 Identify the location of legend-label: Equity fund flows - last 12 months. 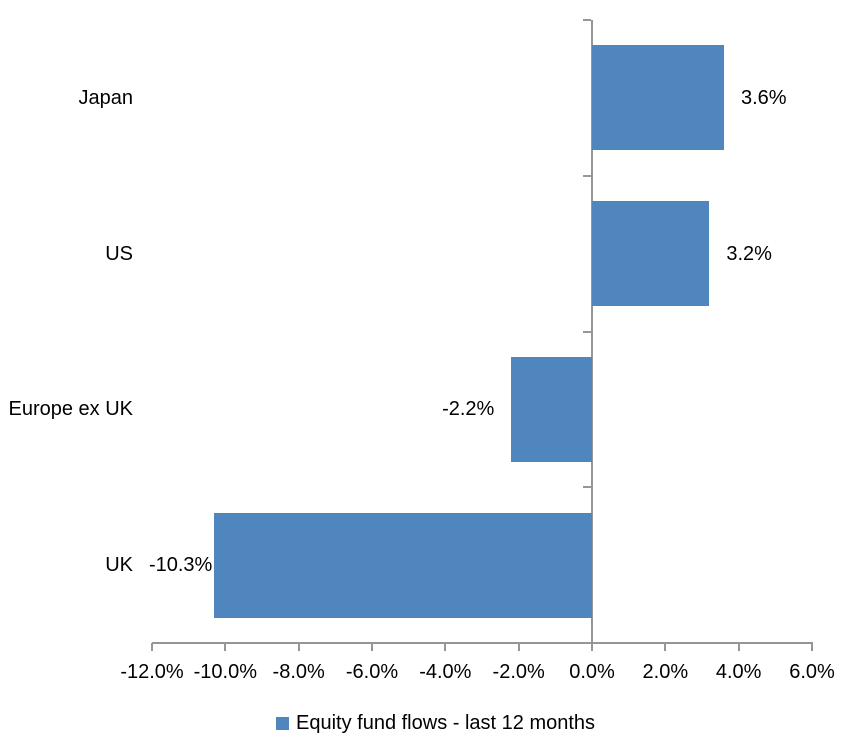
(446, 723).